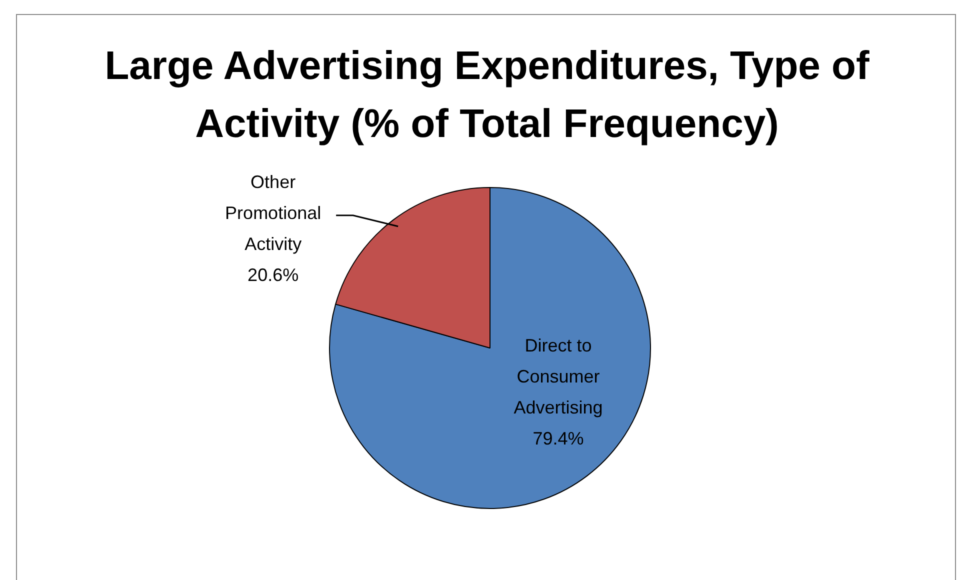 Image resolution: width=958 pixels, height=580 pixels. Describe the element at coordinates (273, 213) in the screenshot. I see `slice-label: Other Promotional Activity` at that location.